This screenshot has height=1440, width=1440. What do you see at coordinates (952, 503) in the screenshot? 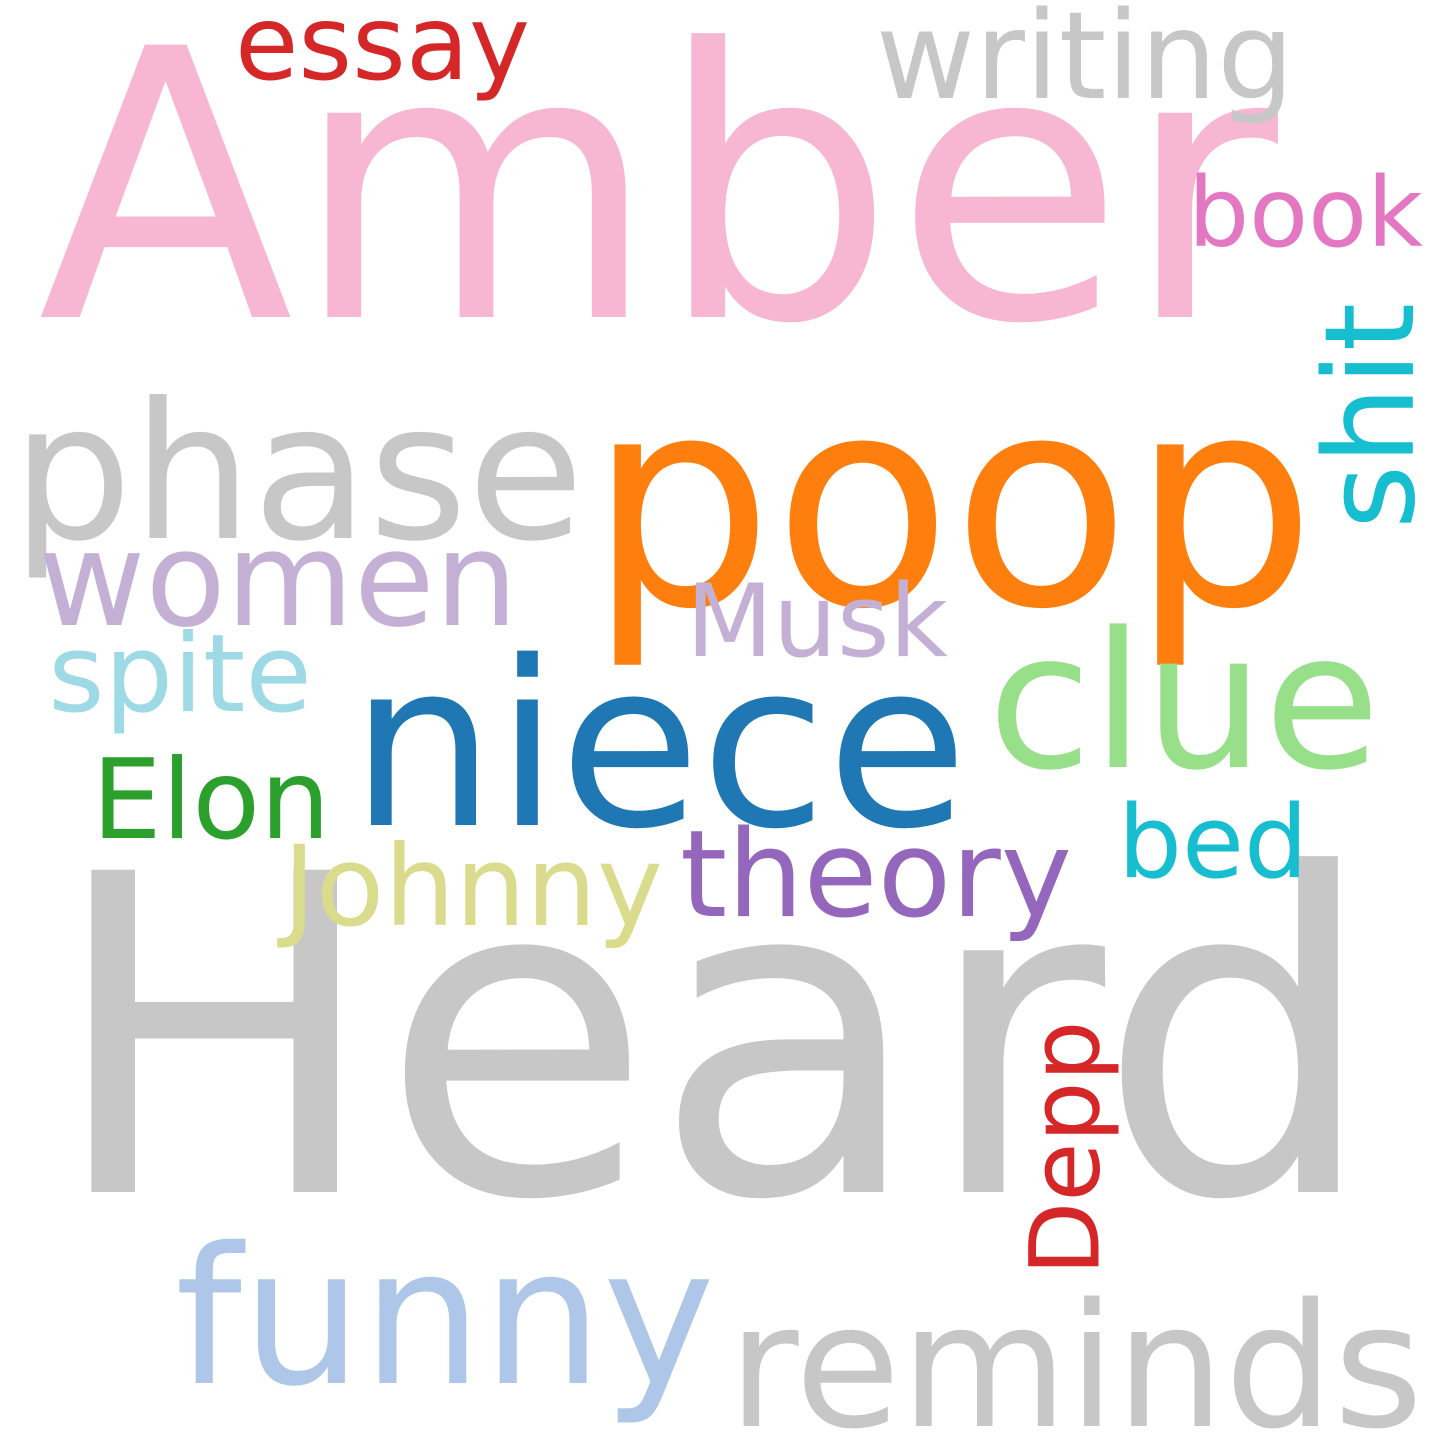
I see `word-poop: poop` at bounding box center [952, 503].